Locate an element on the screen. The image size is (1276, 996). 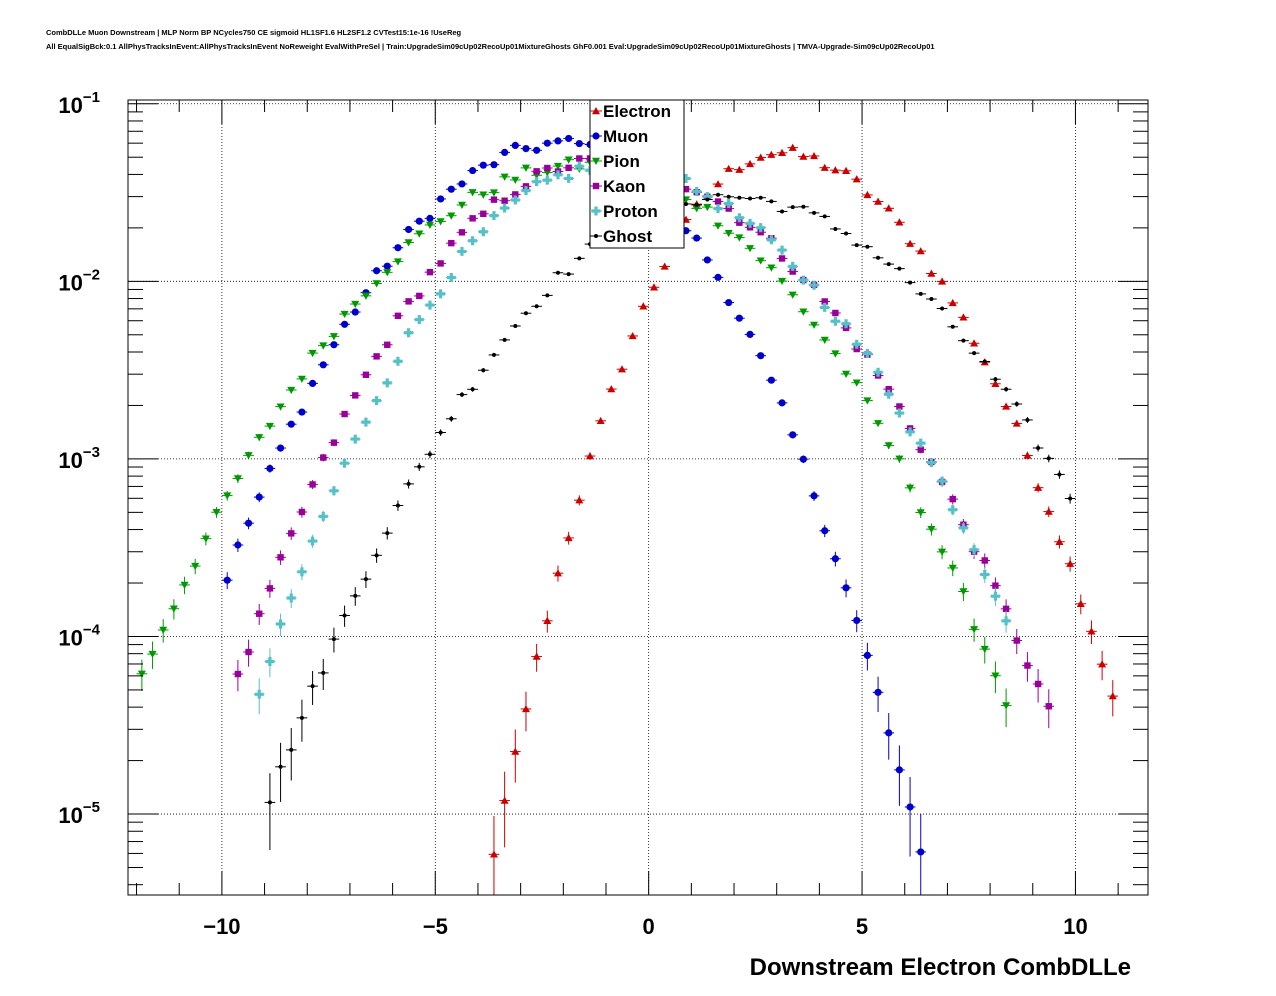
y-tick-label: 10⁻⁴ is located at coordinates (79, 635).